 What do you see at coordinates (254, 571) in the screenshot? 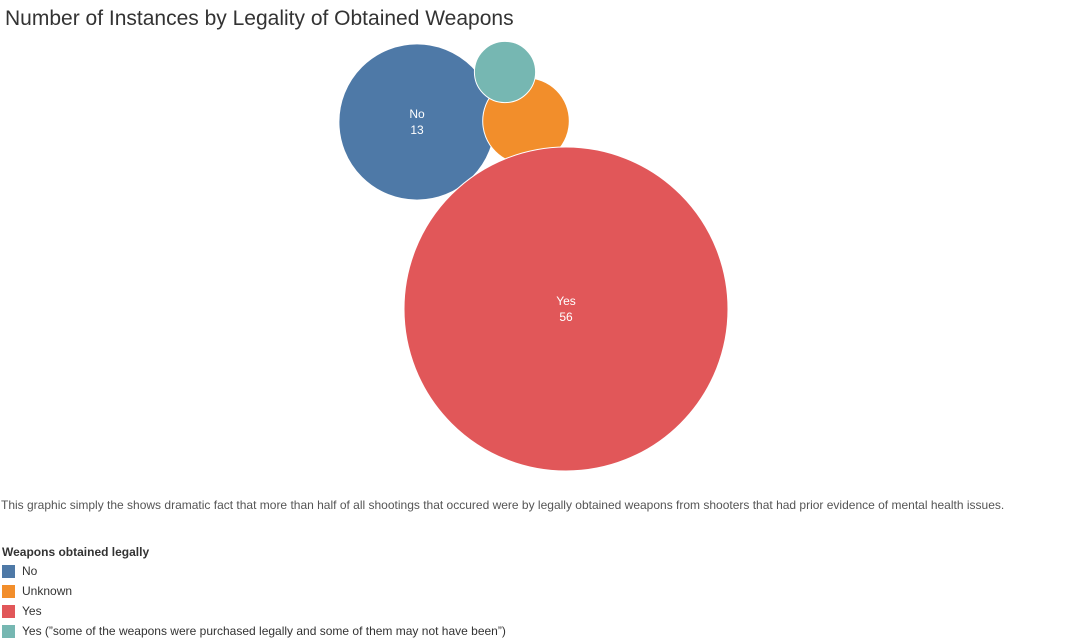
I see `legend-item-no: No` at bounding box center [254, 571].